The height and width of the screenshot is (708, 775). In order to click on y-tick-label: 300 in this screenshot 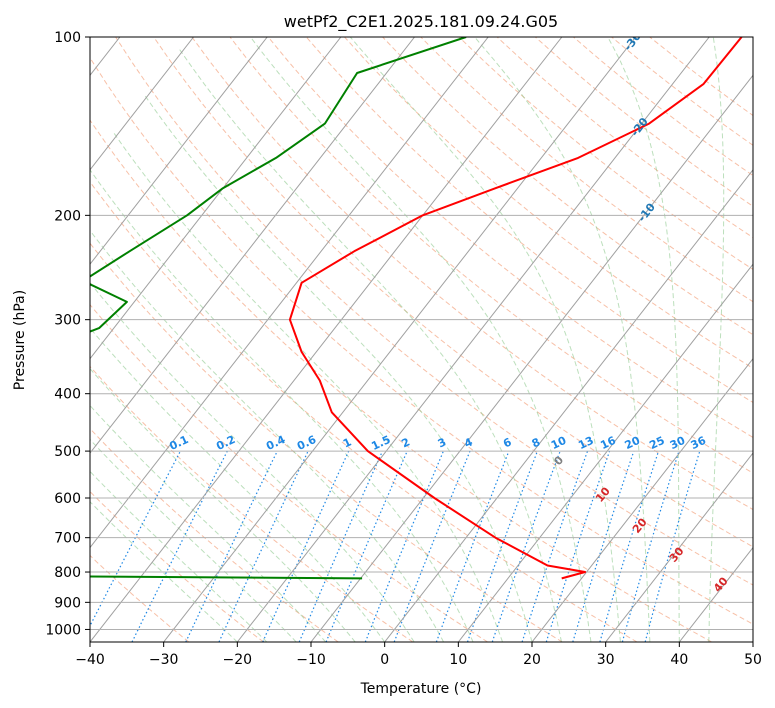, I will do `click(67, 321)`.